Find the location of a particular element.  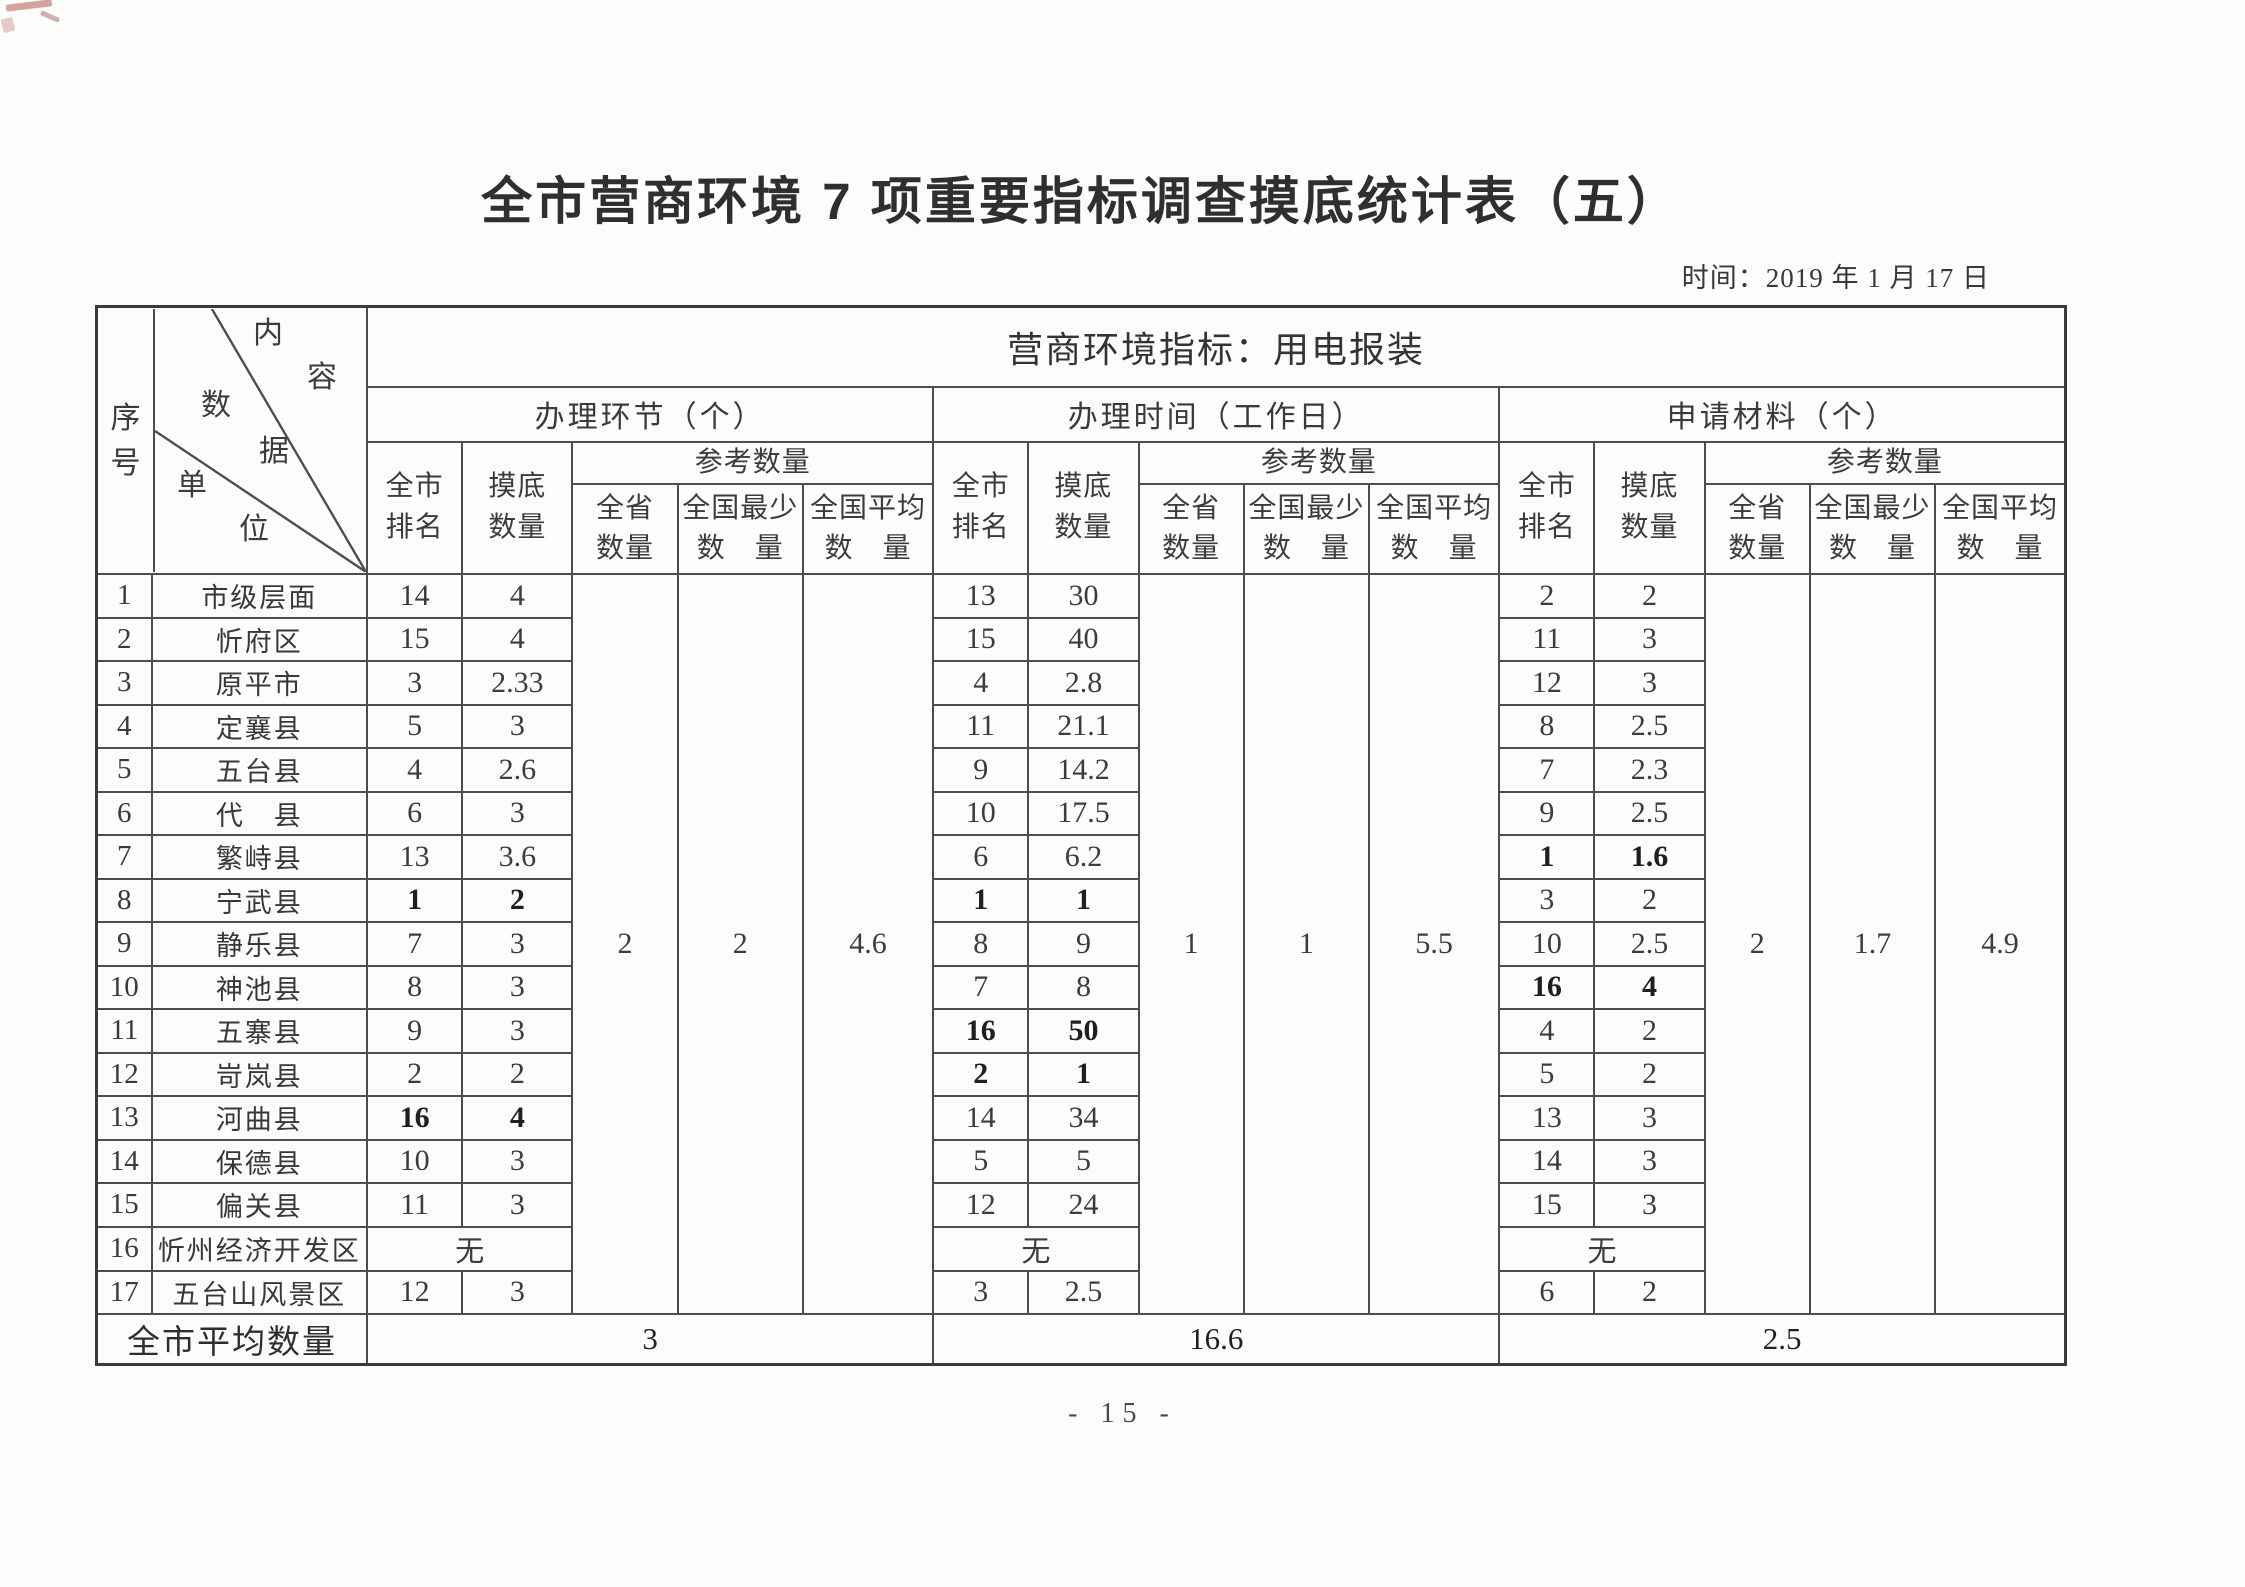

corner-header-cell: 序号 内 容 数 据 单 位 is located at coordinates (232, 440).